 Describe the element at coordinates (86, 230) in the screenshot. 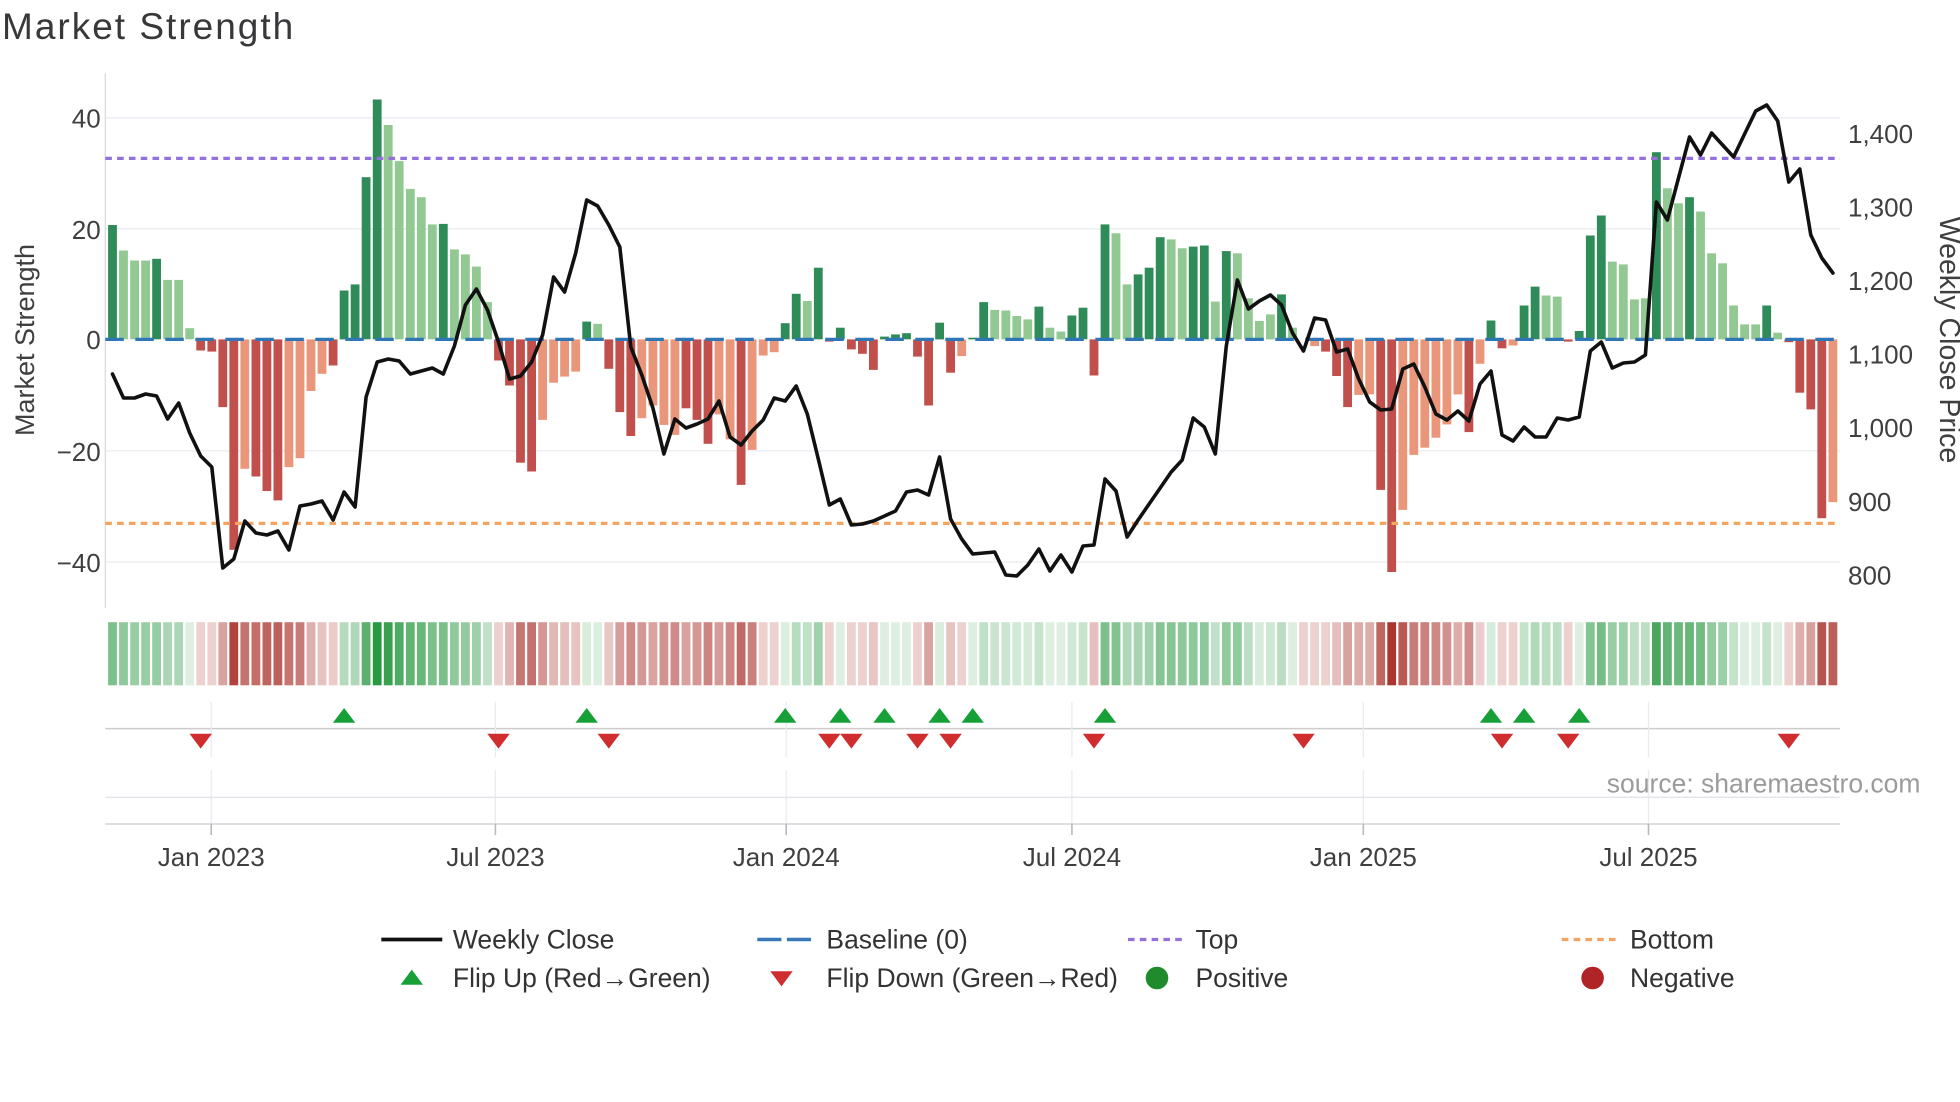

I see `svg-text: 20` at that location.